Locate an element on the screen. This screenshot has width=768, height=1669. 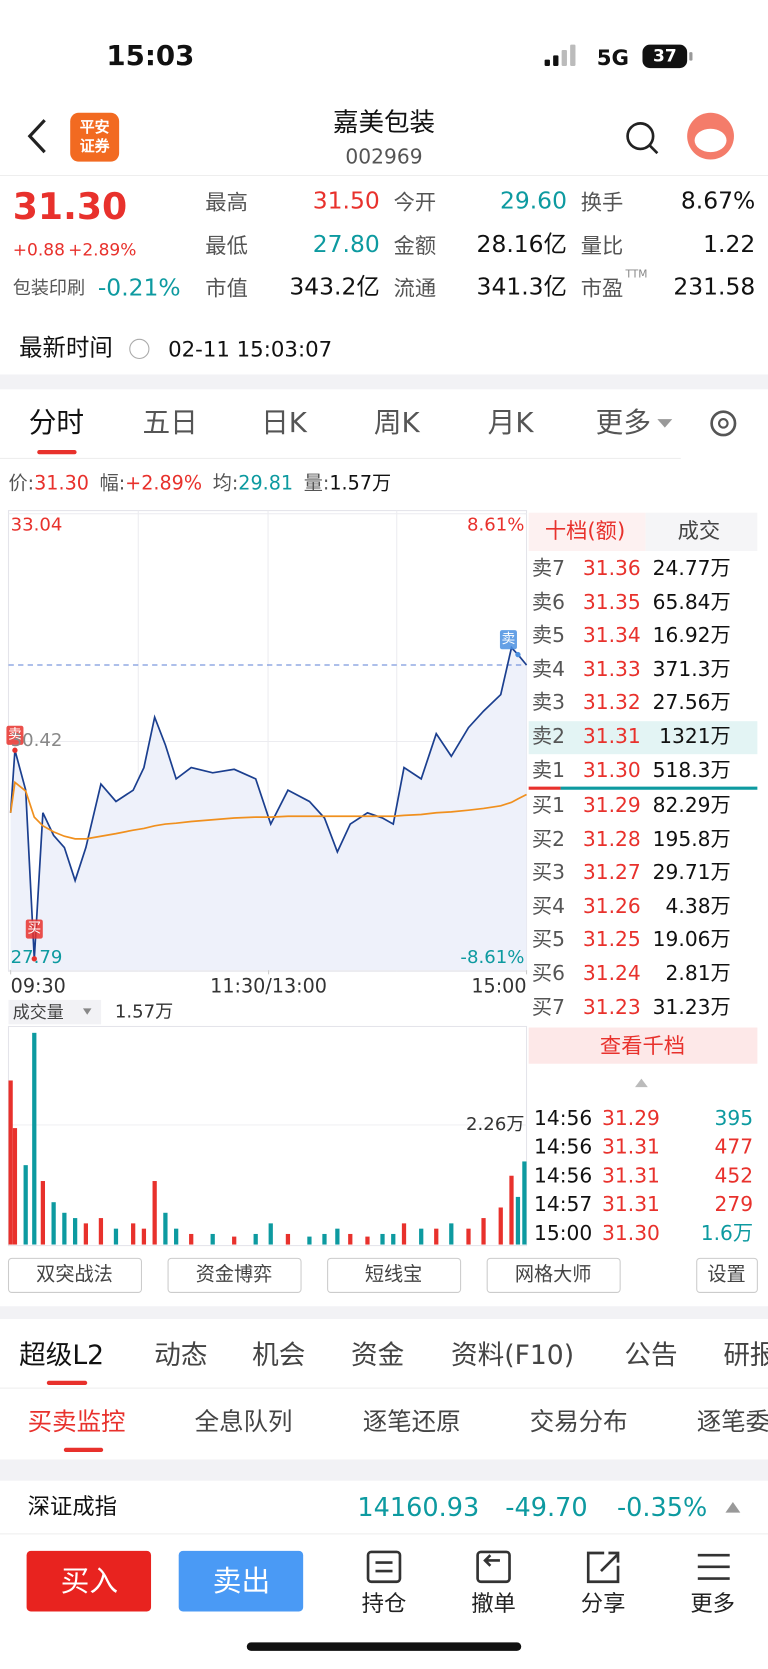
sub-tab: 逐笔委托 is located at coordinates (732, 1422).